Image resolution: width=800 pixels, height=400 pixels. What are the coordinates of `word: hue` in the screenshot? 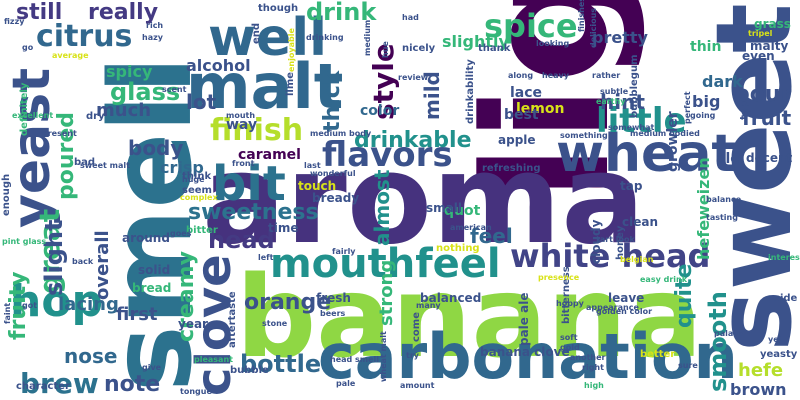 It's located at (385, 49).